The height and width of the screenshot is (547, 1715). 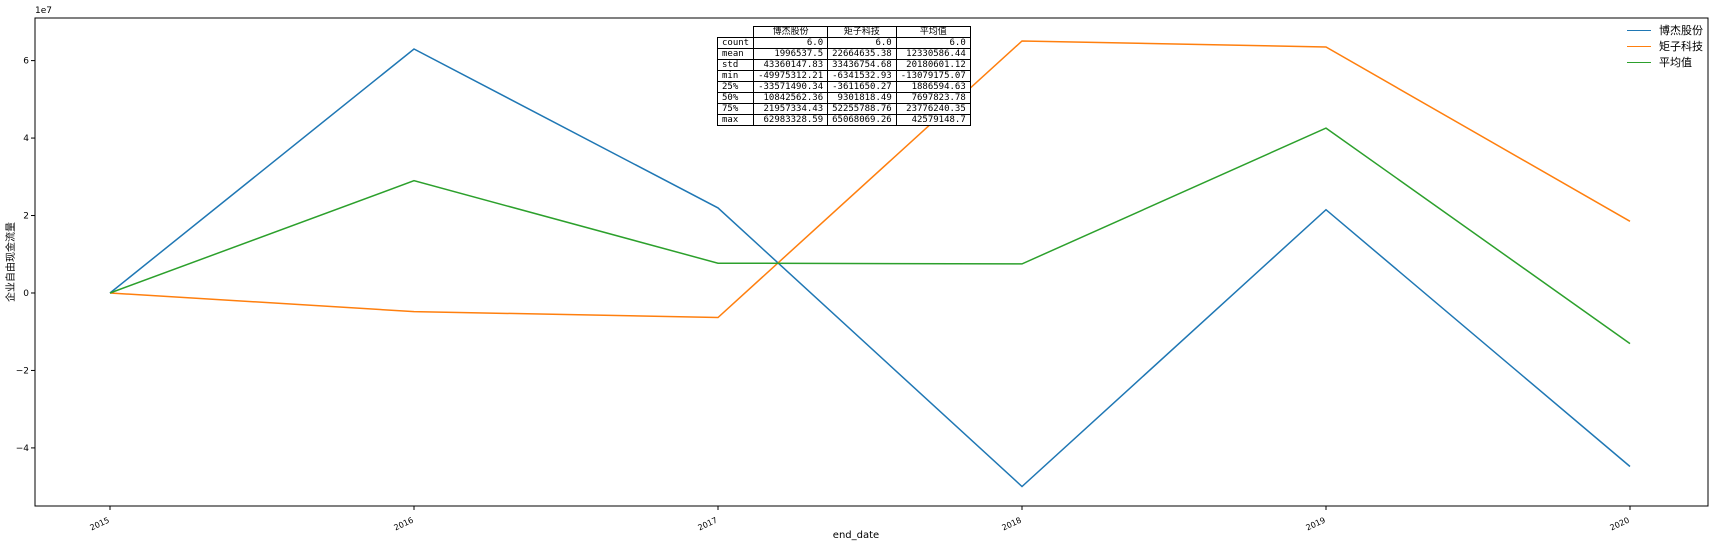 What do you see at coordinates (933, 120) in the screenshot?
I see `table-cell: 42579148.7` at bounding box center [933, 120].